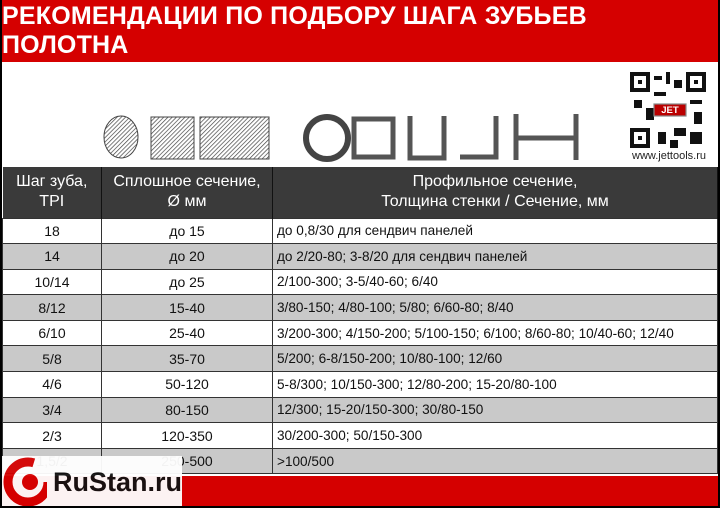 This screenshot has width=720, height=508. What do you see at coordinates (327, 138) in the screenshot?
I see `tube-icon` at bounding box center [327, 138].